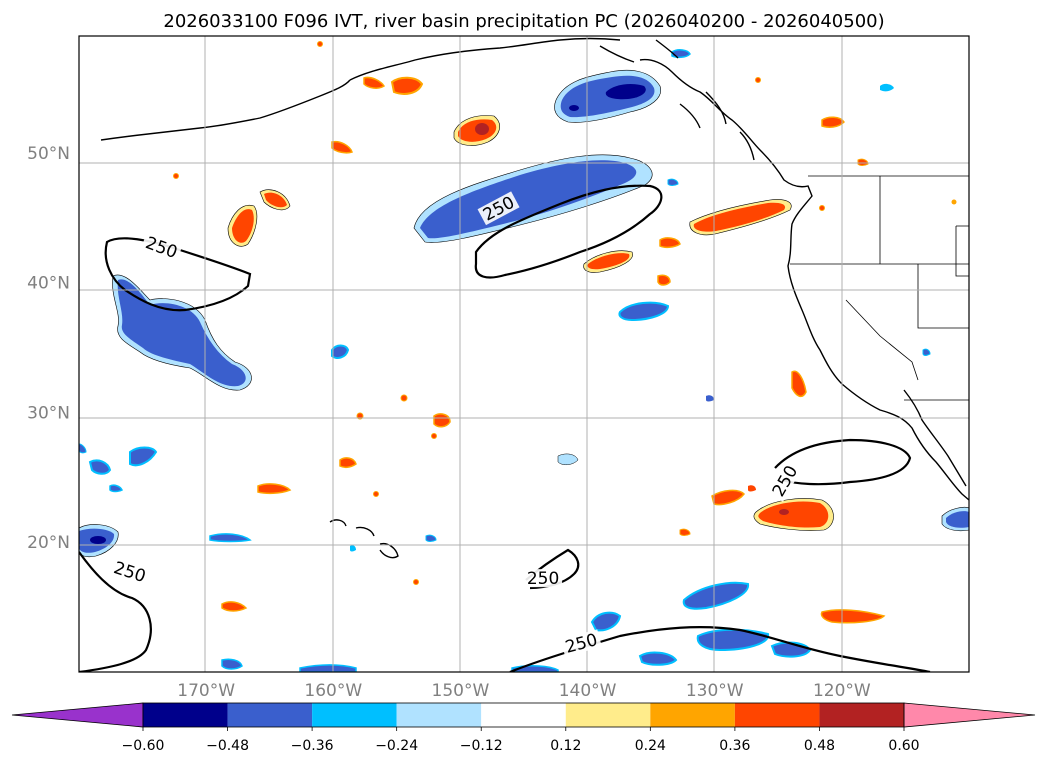  I want to click on positive-pc-region-45n-166w, so click(259, 218).